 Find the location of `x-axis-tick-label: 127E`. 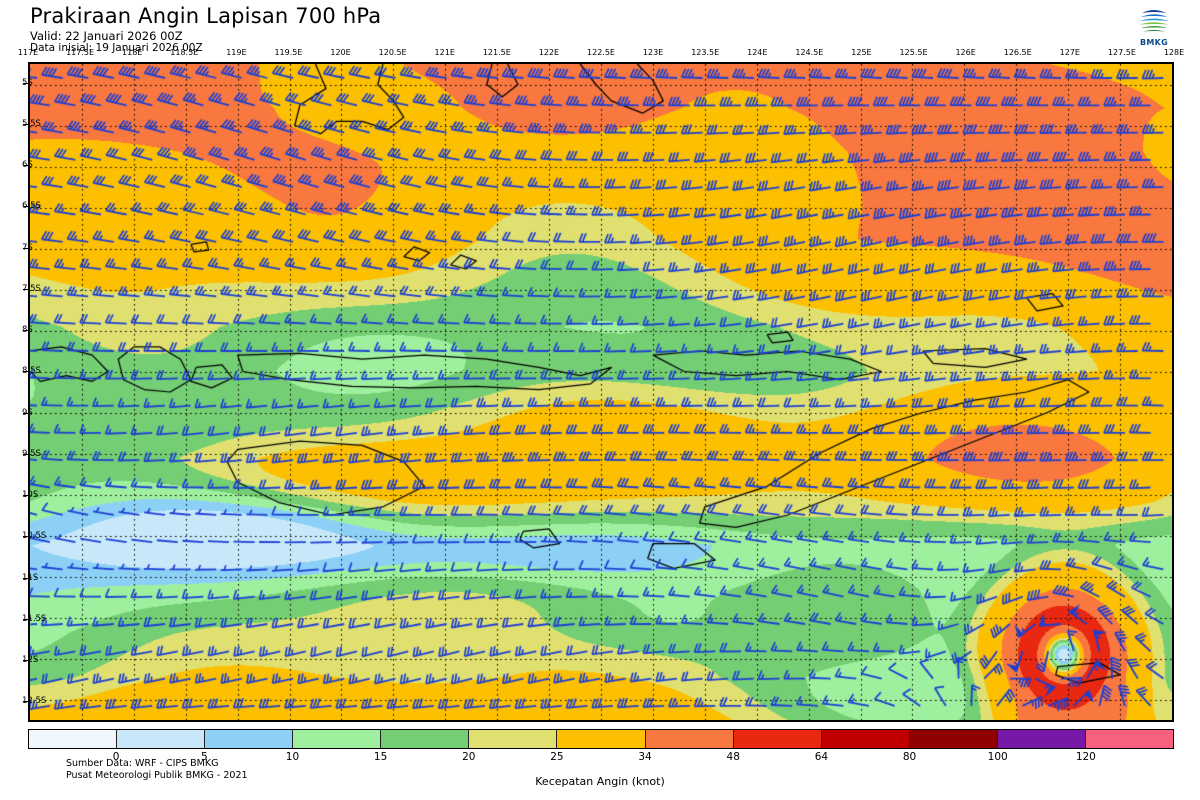

x-axis-tick-label: 127E is located at coordinates (1069, 52).